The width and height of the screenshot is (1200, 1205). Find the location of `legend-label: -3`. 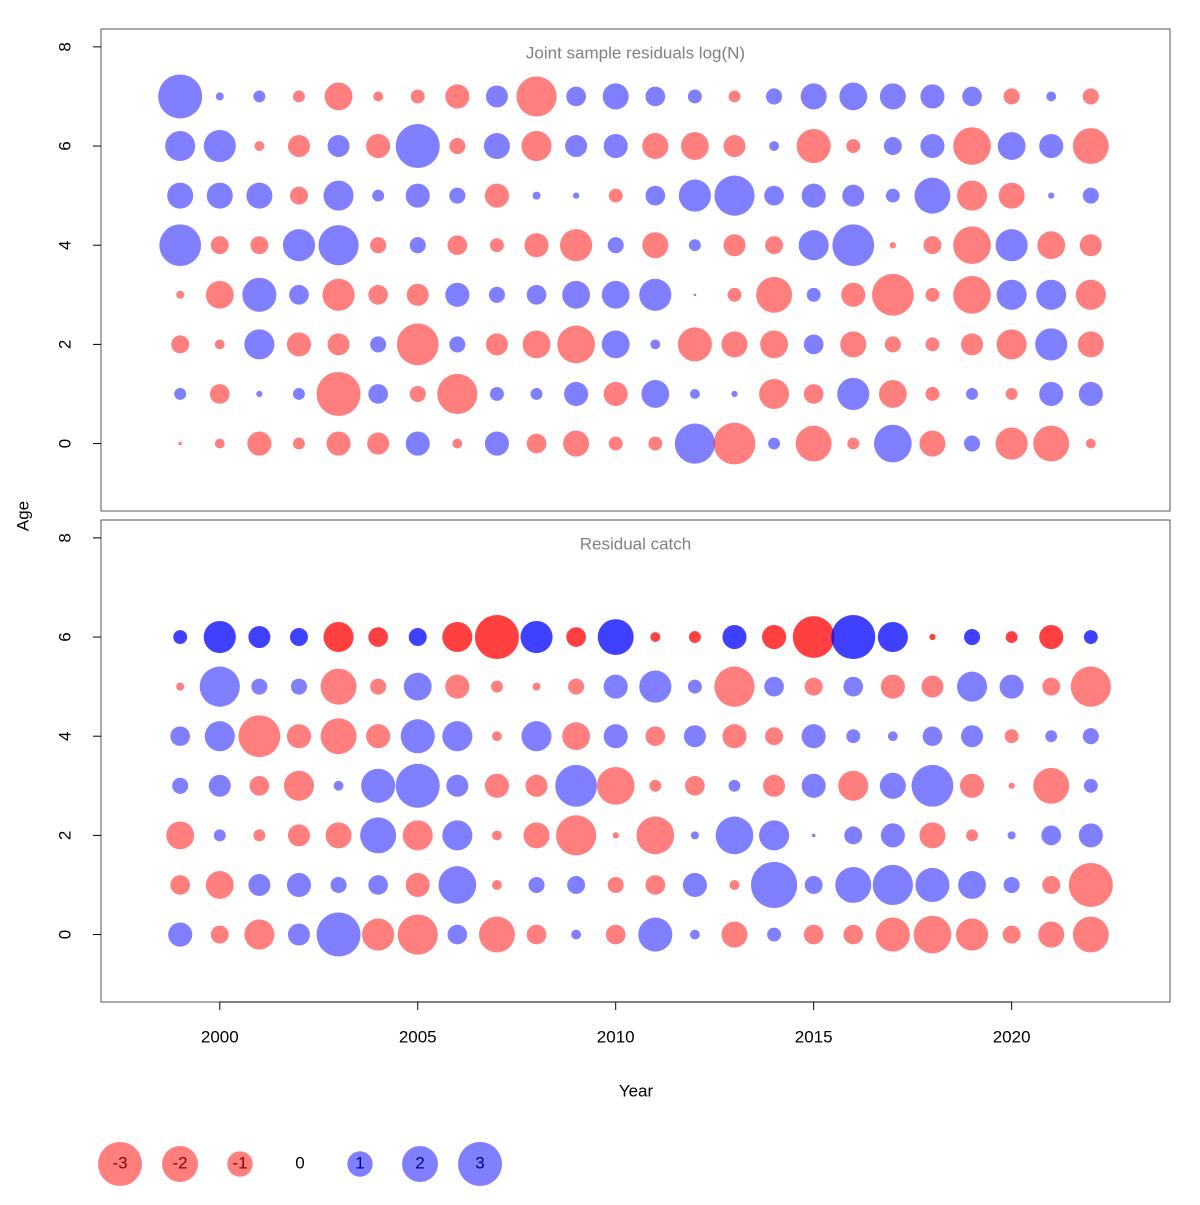

legend-label: -3 is located at coordinates (119, 1162).